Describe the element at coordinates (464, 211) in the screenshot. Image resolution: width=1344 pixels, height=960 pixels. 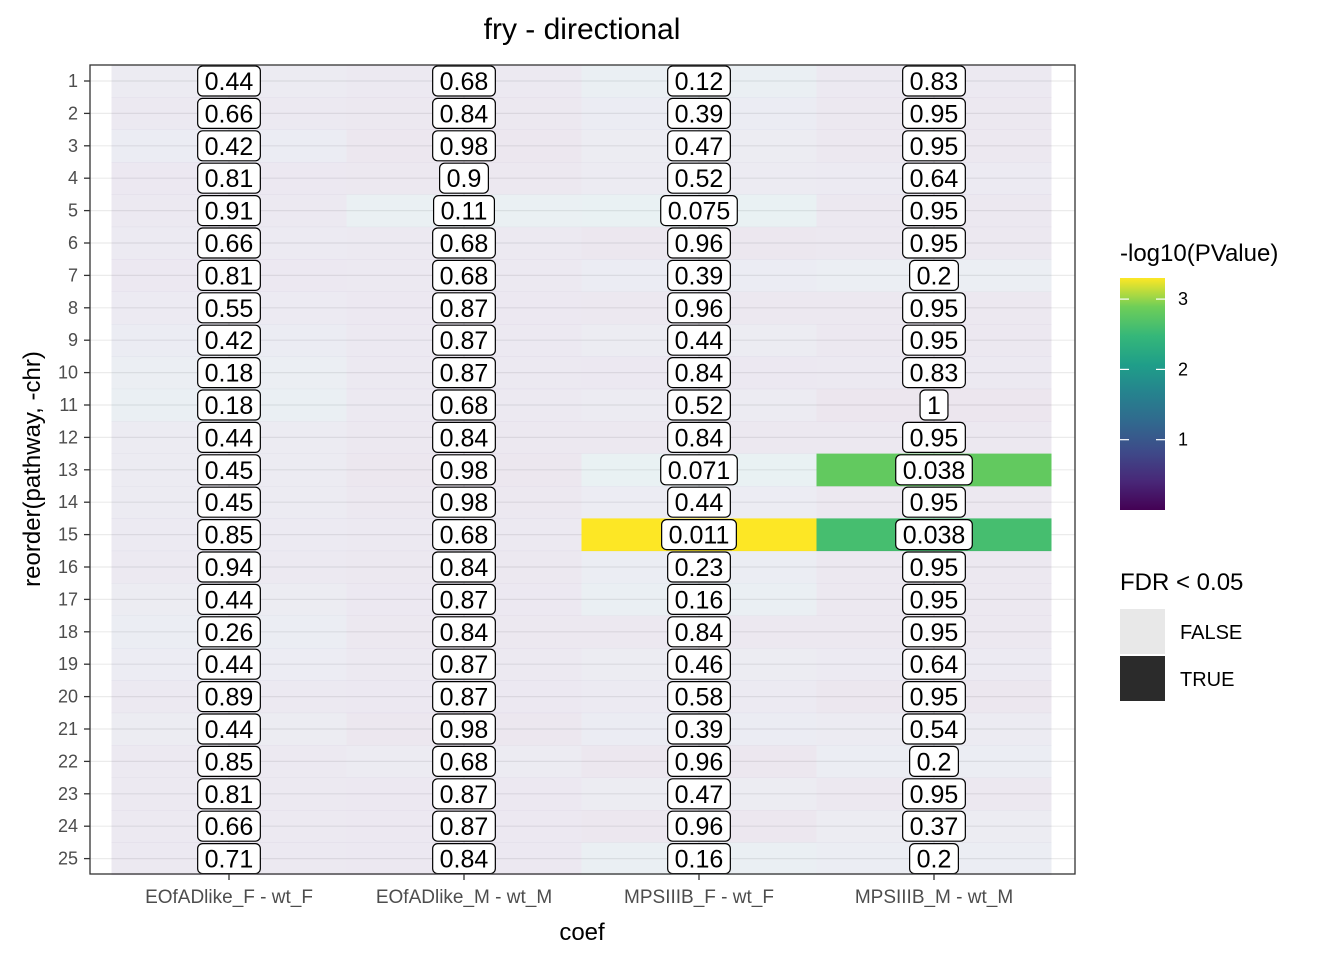
I see `value-label: 0.11` at that location.